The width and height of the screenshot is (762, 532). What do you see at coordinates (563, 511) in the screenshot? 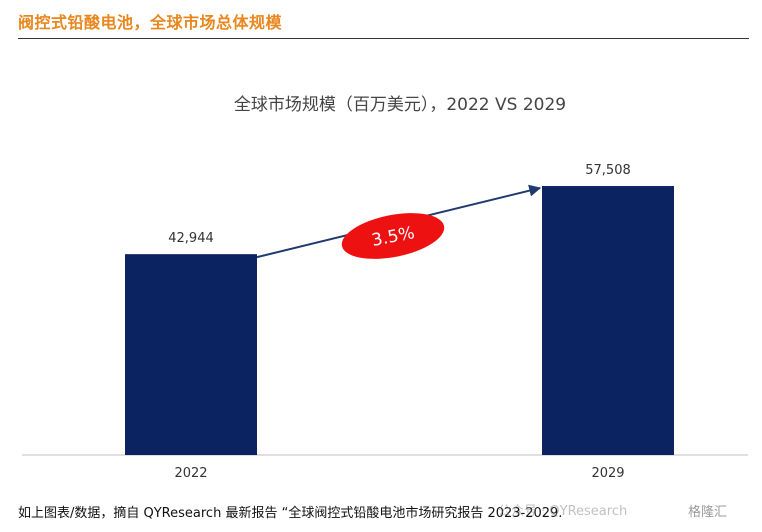
I see `watermark: 公众号 · QYResearch` at bounding box center [563, 511].